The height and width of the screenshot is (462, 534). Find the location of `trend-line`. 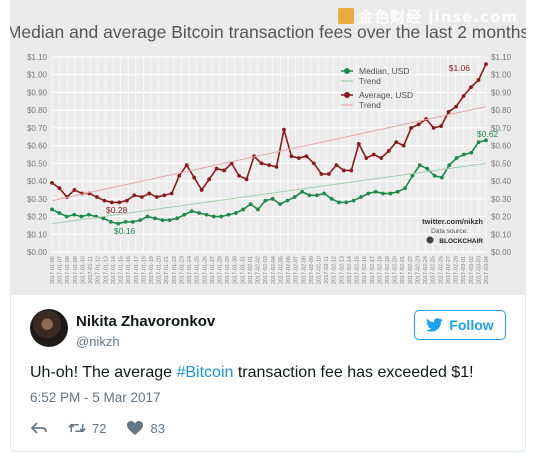

trend-line is located at coordinates (269, 193).